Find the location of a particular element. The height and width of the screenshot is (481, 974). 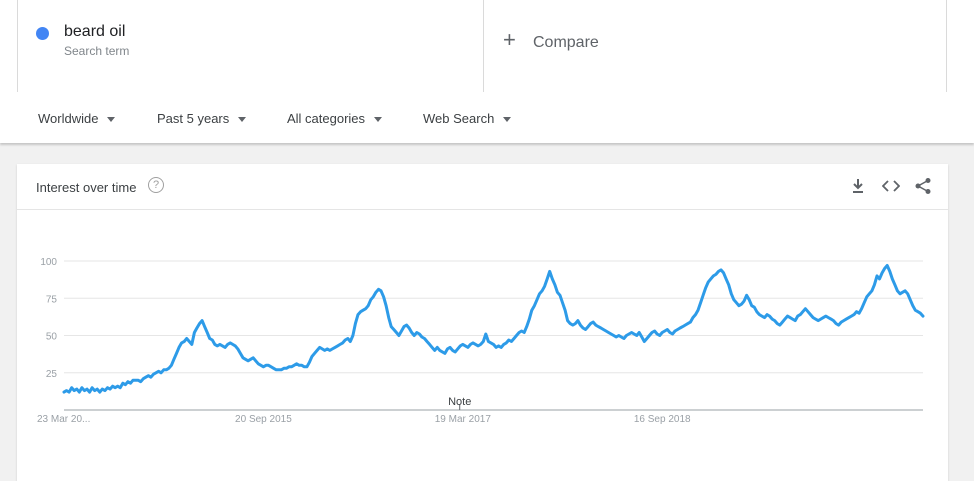

download-icon is located at coordinates (858, 186).